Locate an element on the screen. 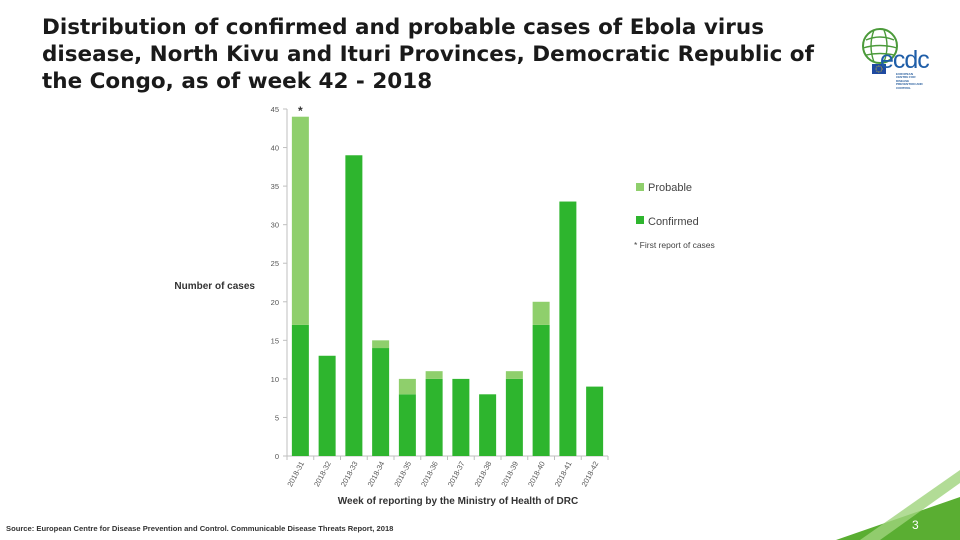  y-tick-label: 5 is located at coordinates (277, 417).